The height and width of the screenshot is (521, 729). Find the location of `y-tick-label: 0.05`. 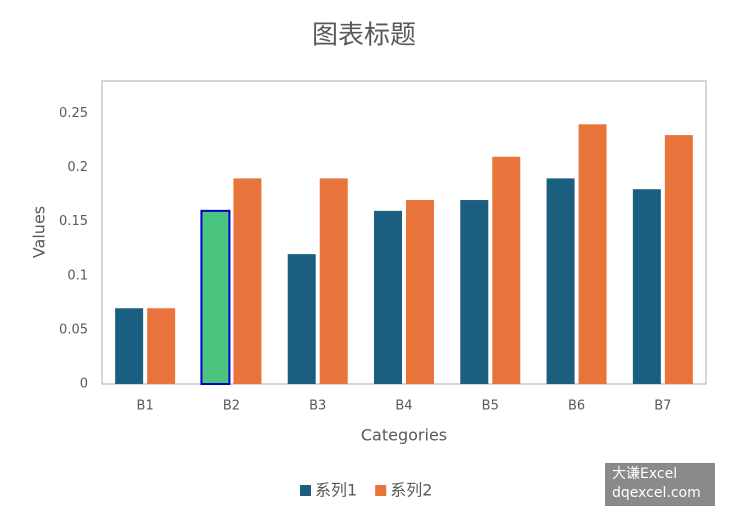

y-tick-label: 0.05 is located at coordinates (73, 329).